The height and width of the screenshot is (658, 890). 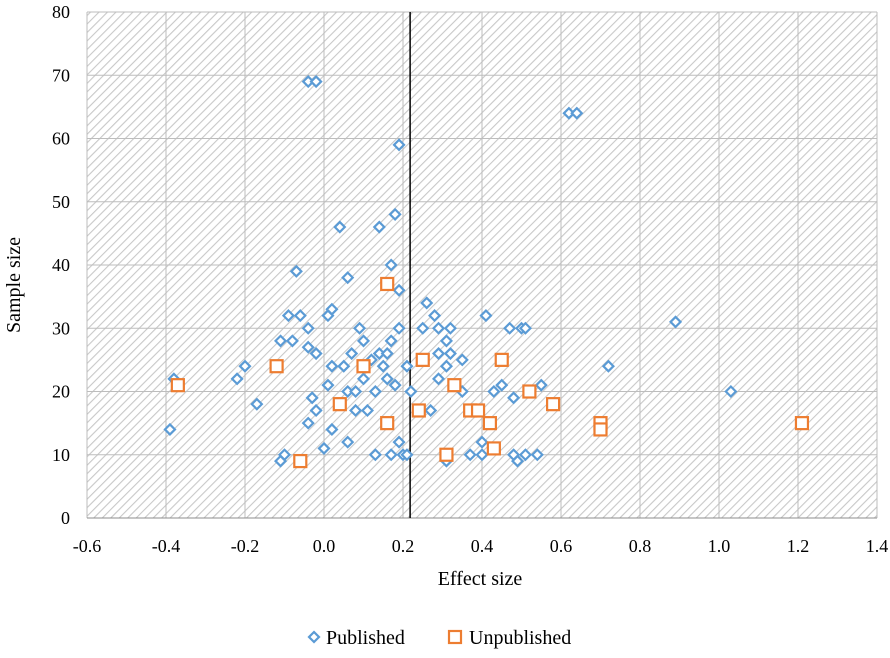 I want to click on y-tick-label: 20, so click(x=61, y=392).